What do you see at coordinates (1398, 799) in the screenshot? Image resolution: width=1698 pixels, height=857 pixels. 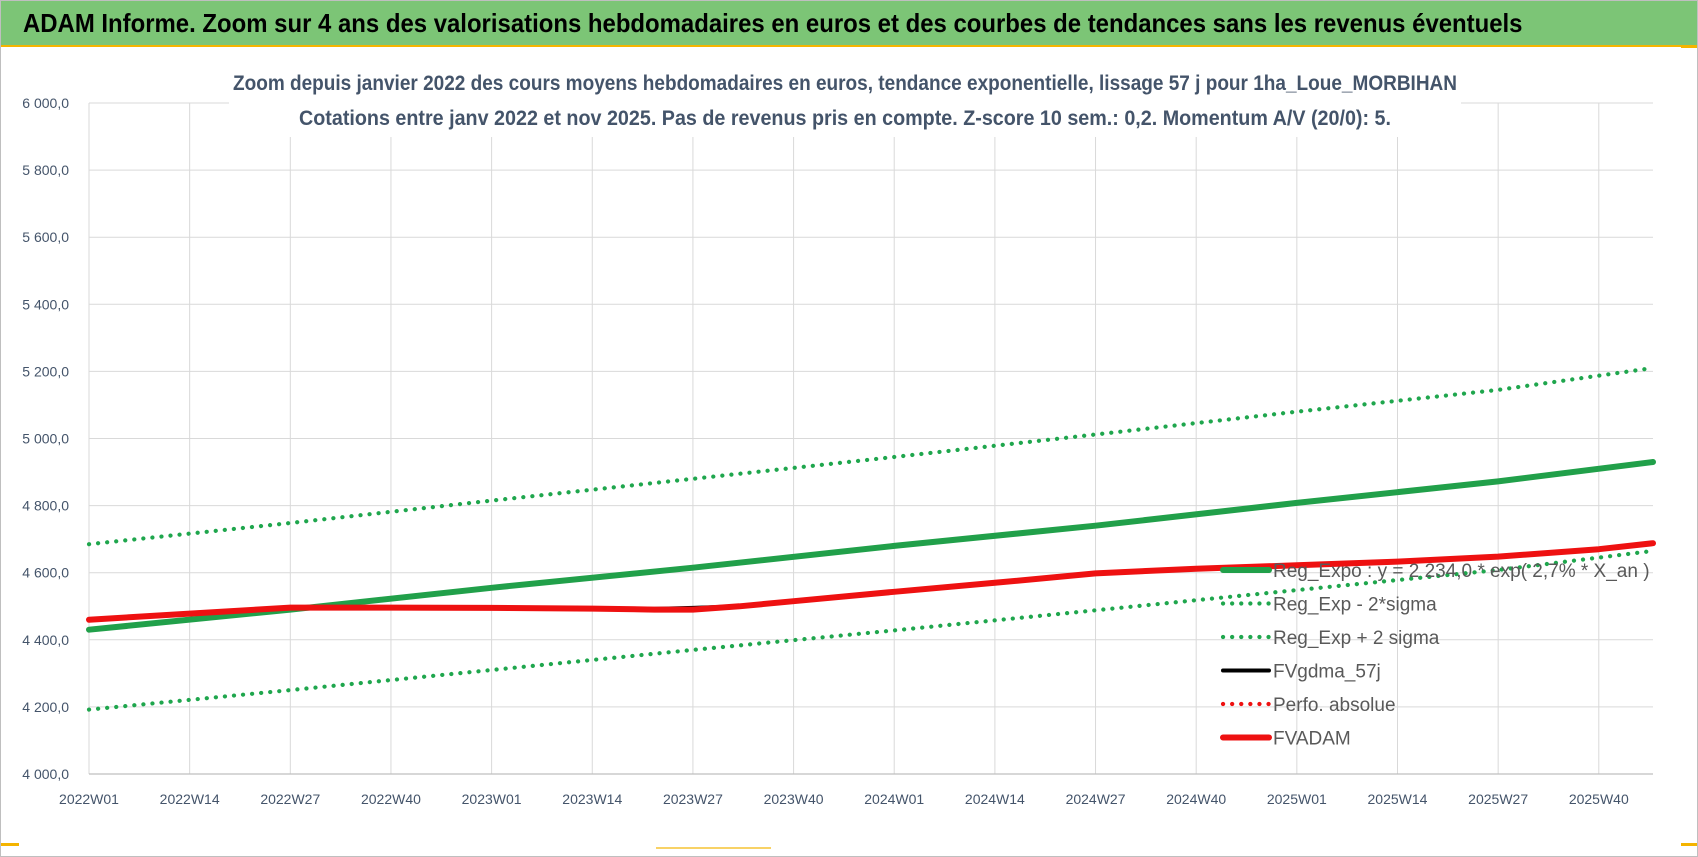 I see `x-tick-label: 2025W14` at bounding box center [1398, 799].